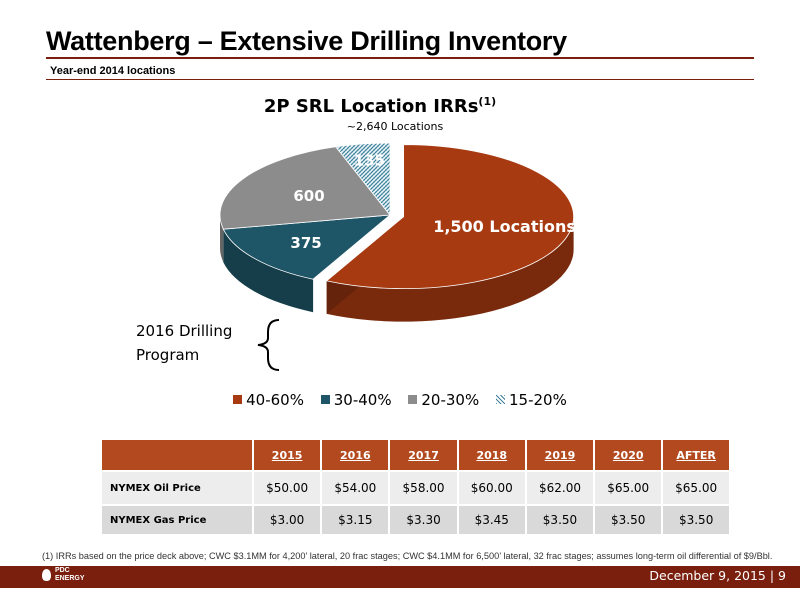  I want to click on legend-label: 15-20%, so click(538, 400).